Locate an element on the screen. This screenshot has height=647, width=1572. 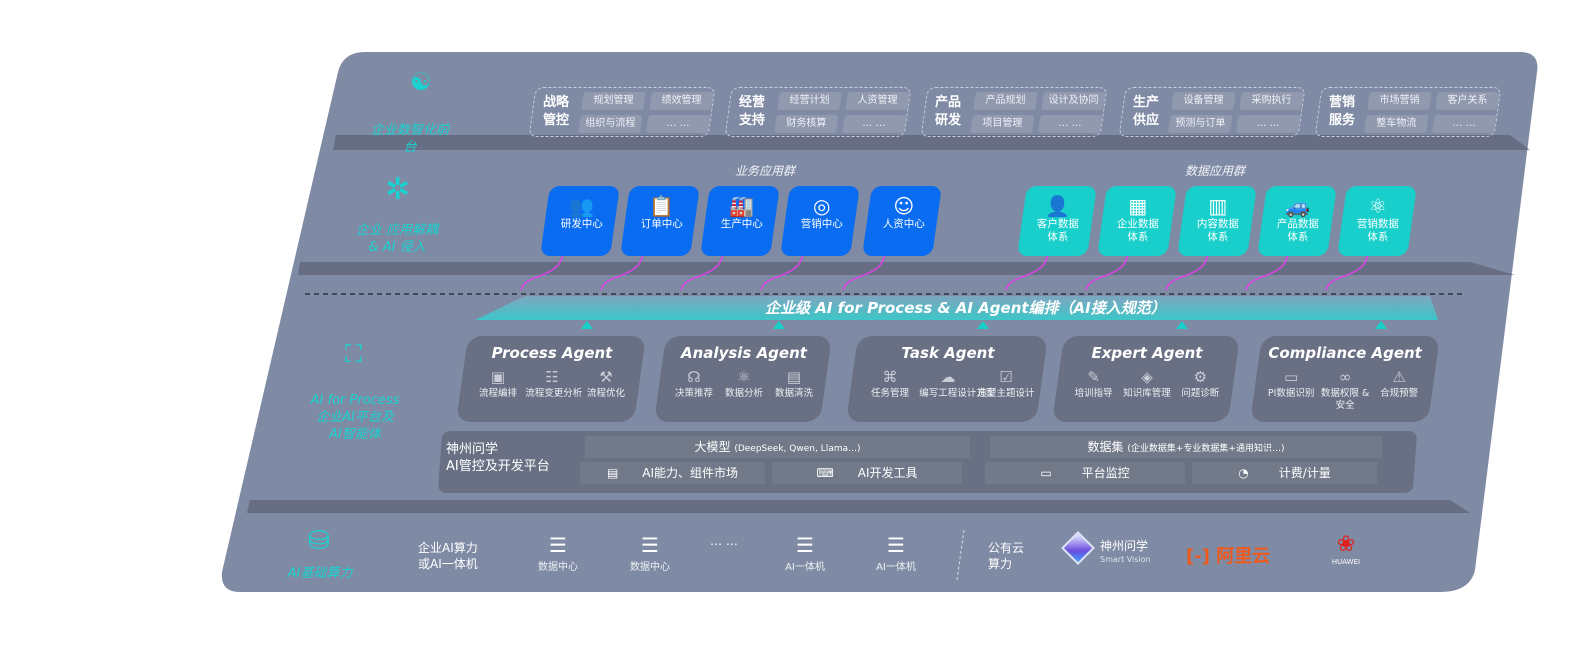
group-chip: 绩效管理 is located at coordinates (681, 101).